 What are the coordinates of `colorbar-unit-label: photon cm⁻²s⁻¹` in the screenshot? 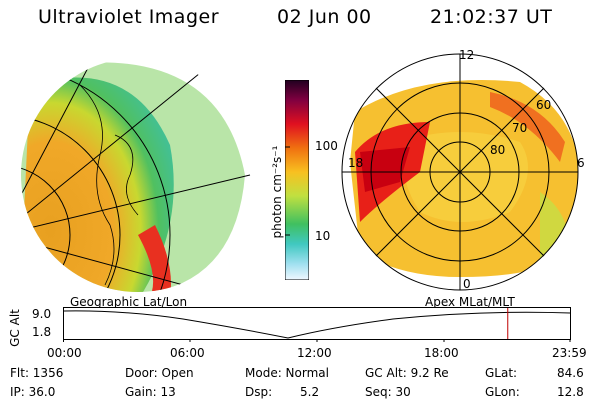 It's located at (277, 192).